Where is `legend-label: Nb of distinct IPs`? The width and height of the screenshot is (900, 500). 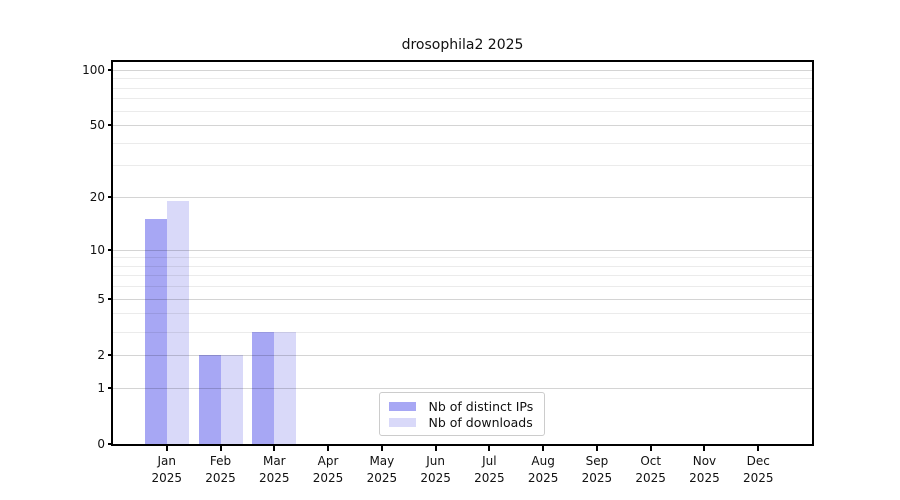
legend-label: Nb of distinct IPs is located at coordinates (481, 406).